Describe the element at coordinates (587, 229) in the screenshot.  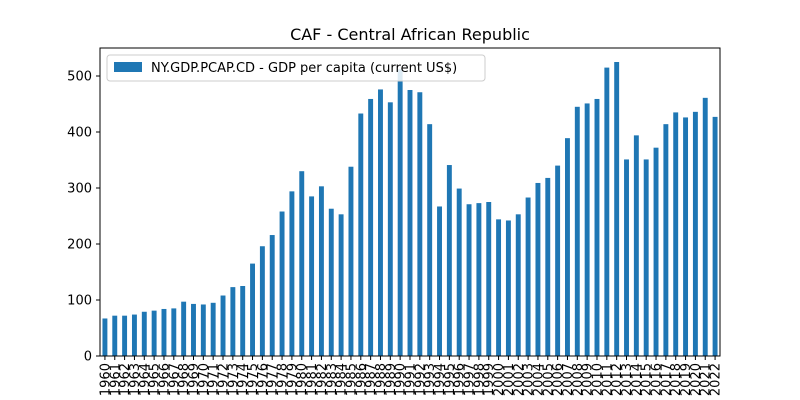
I see `bar-2009` at that location.